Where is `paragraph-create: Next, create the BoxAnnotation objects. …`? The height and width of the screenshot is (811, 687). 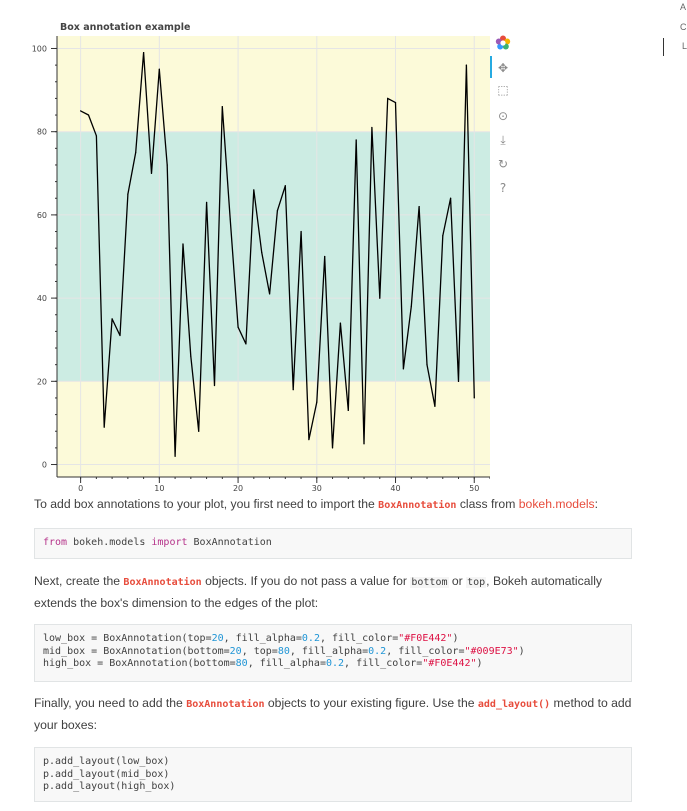
paragraph-create: Next, create the BoxAnnotation objects. … is located at coordinates (334, 592).